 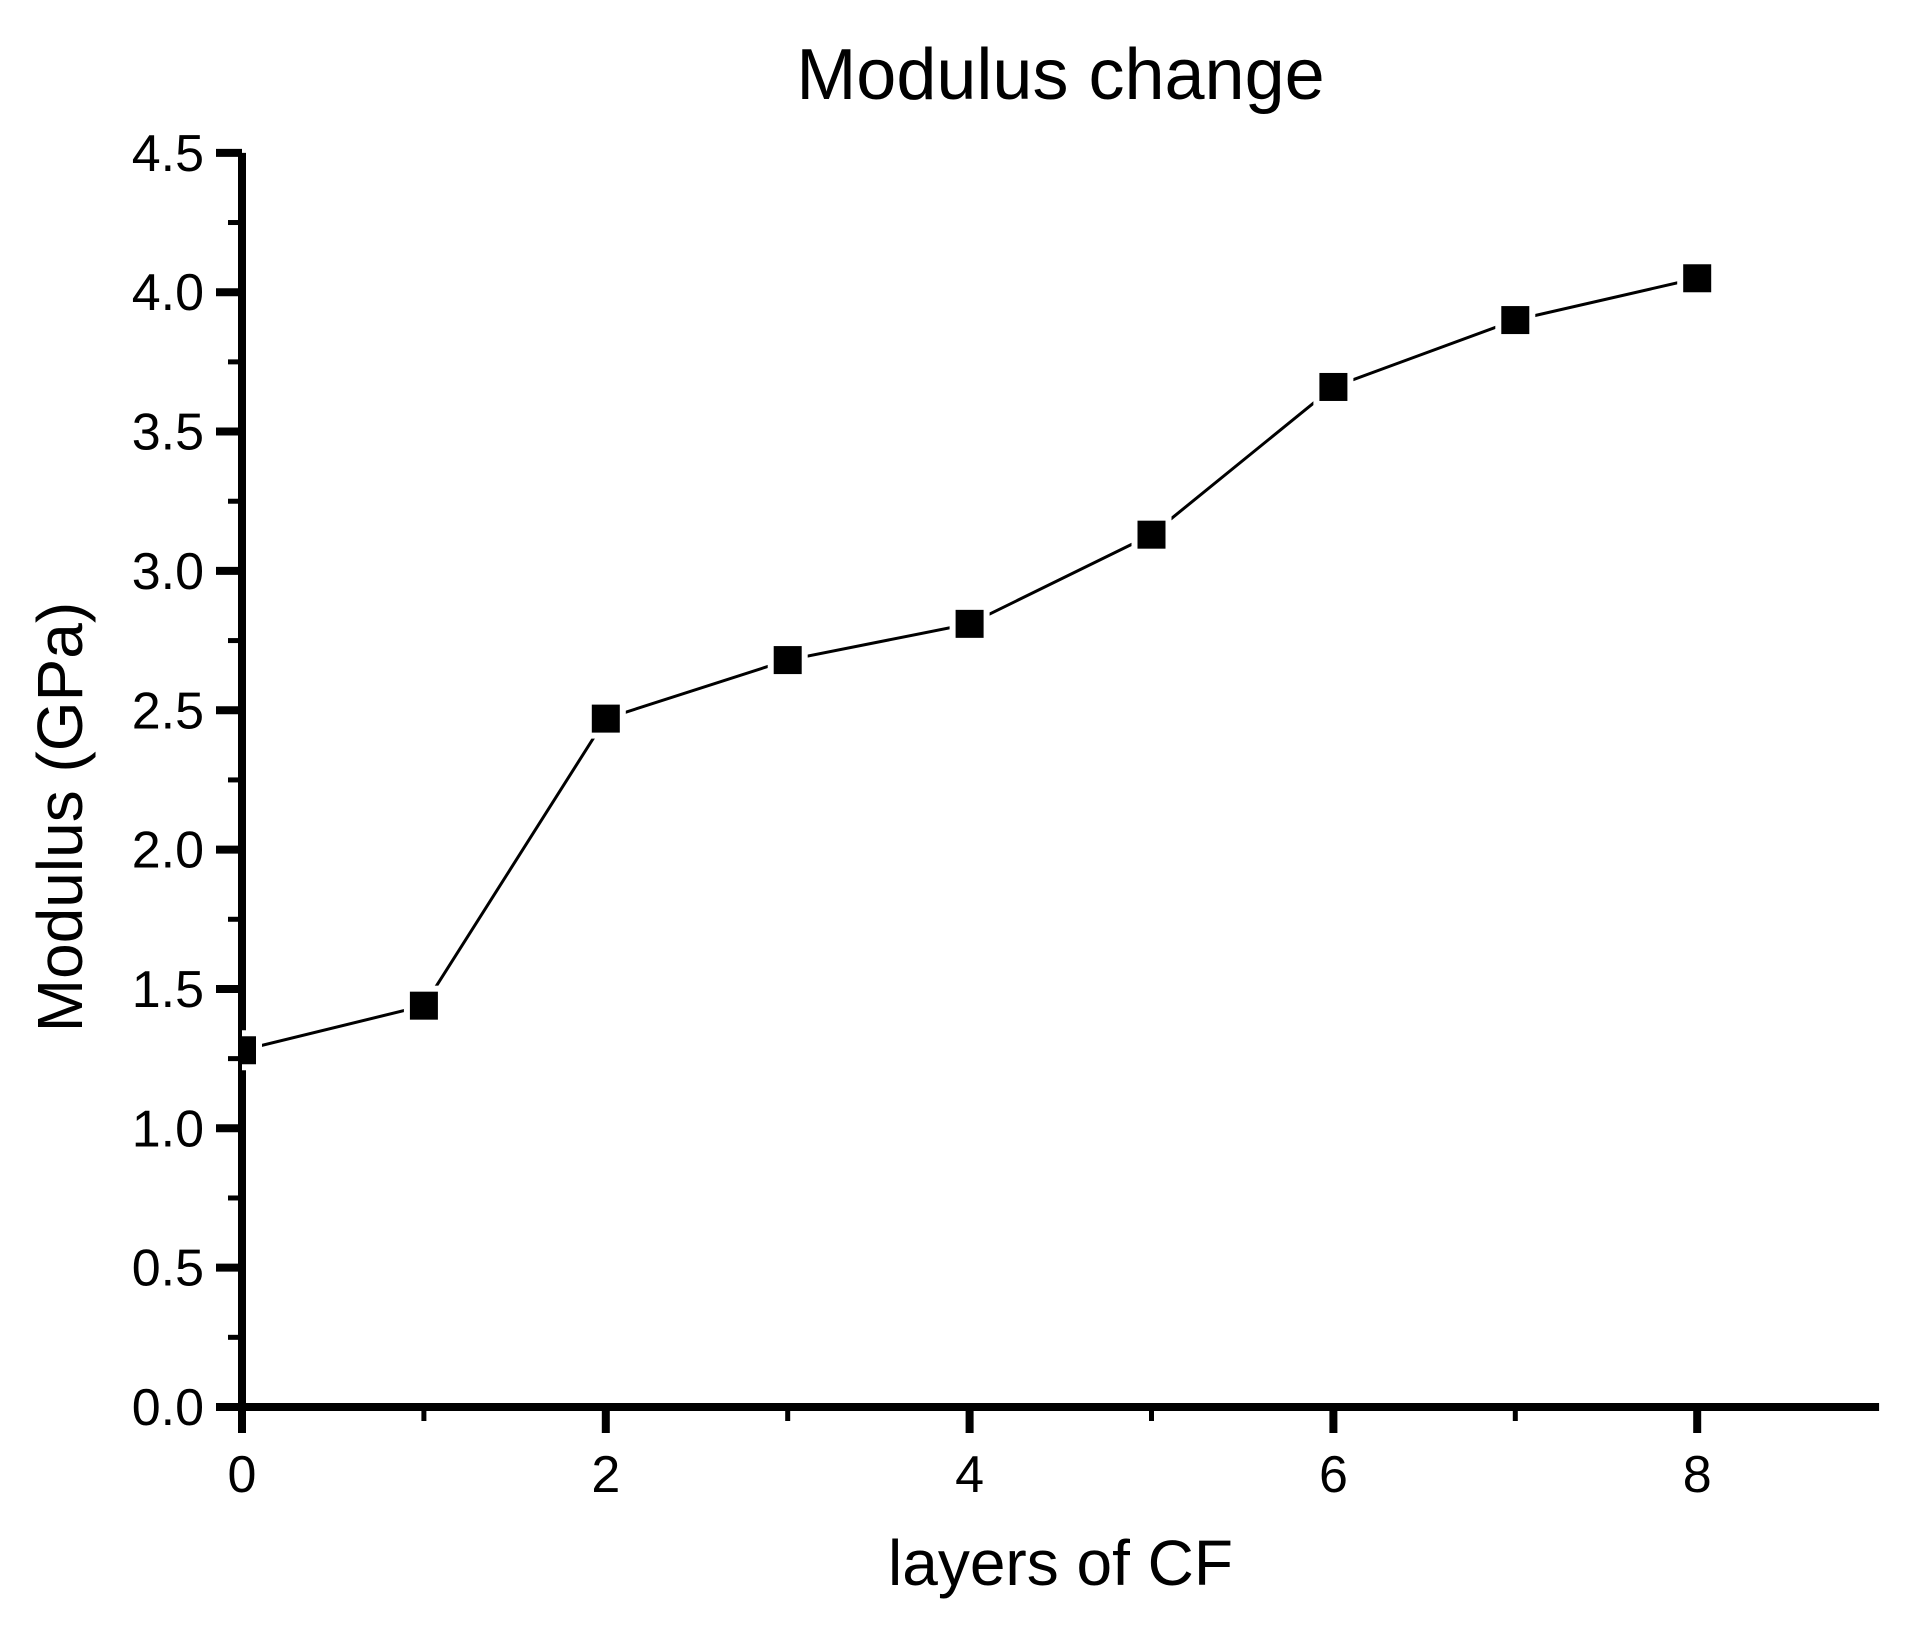 What do you see at coordinates (1697, 1475) in the screenshot?
I see `x-tick-label: 8` at bounding box center [1697, 1475].